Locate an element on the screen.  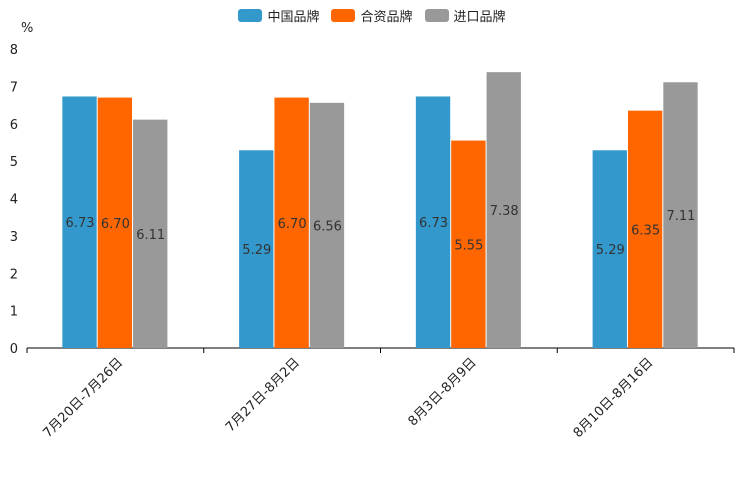
y-tick-label: 6 is located at coordinates (14, 125).